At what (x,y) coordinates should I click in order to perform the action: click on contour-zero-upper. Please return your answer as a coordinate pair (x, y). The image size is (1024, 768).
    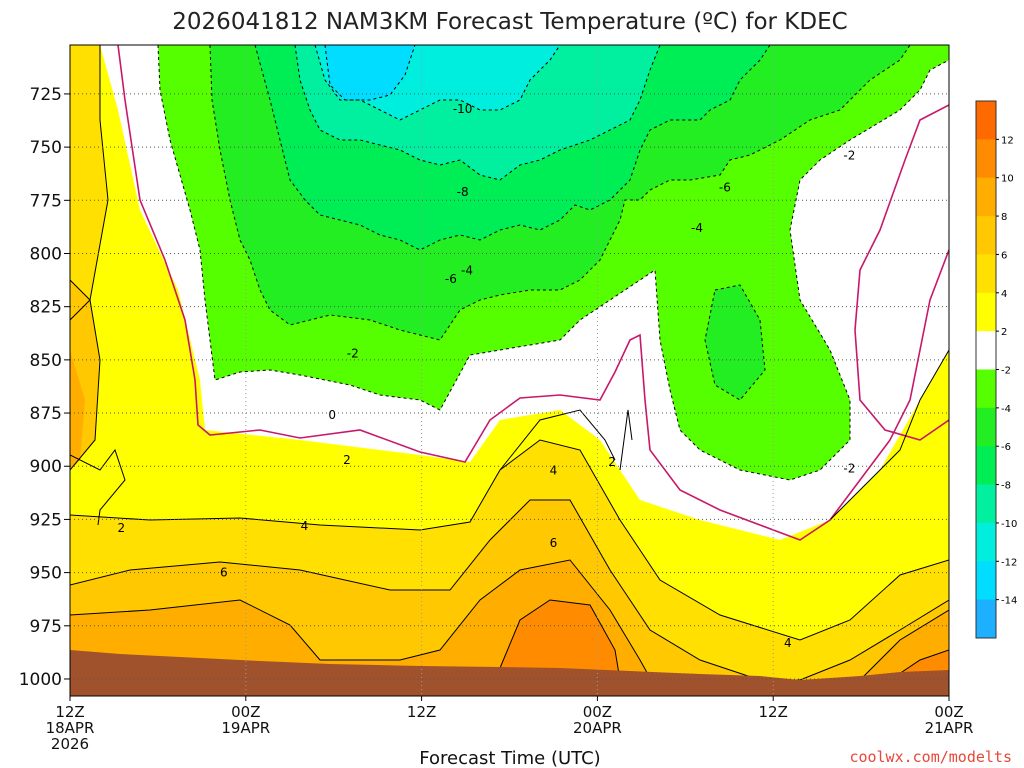
    Looking at the image, I should click on (901, 272).